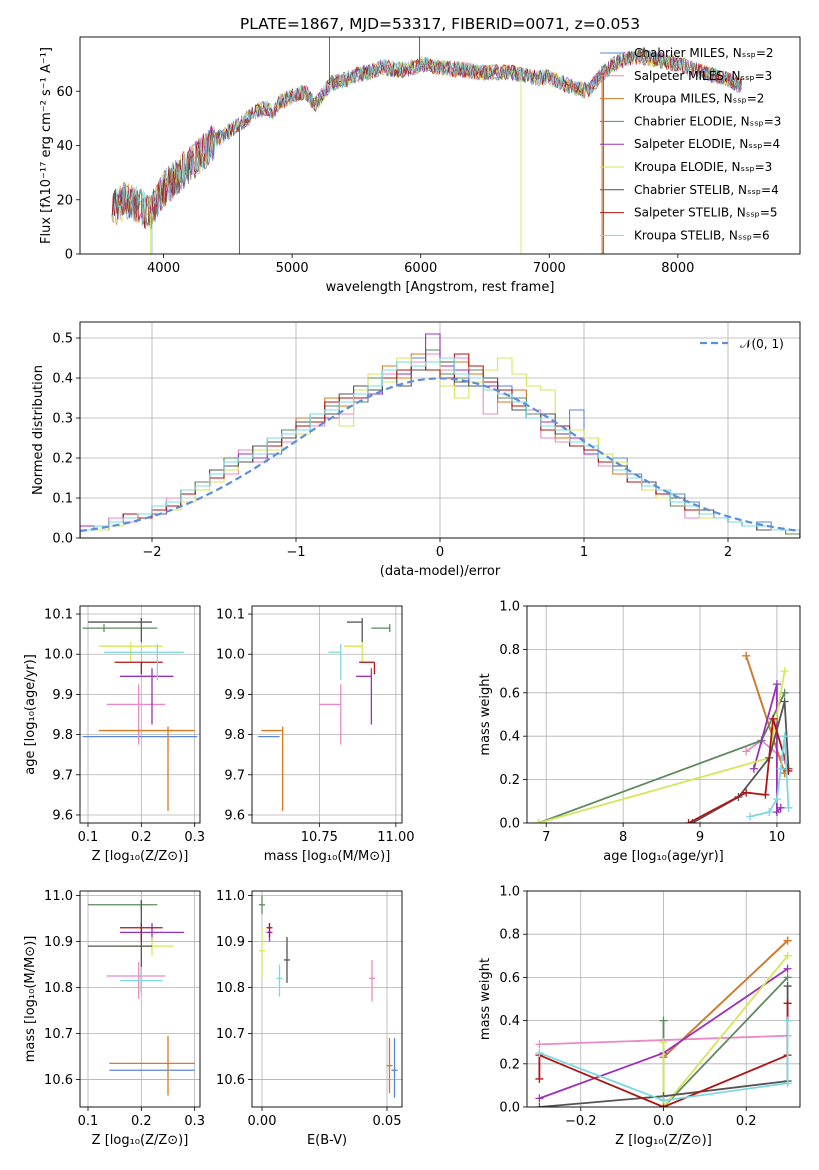 This screenshot has width=819, height=1170. What do you see at coordinates (30, 999) in the screenshot?
I see `y-axis-label: mass [log₁₀(M/M⊙)]` at bounding box center [30, 999].